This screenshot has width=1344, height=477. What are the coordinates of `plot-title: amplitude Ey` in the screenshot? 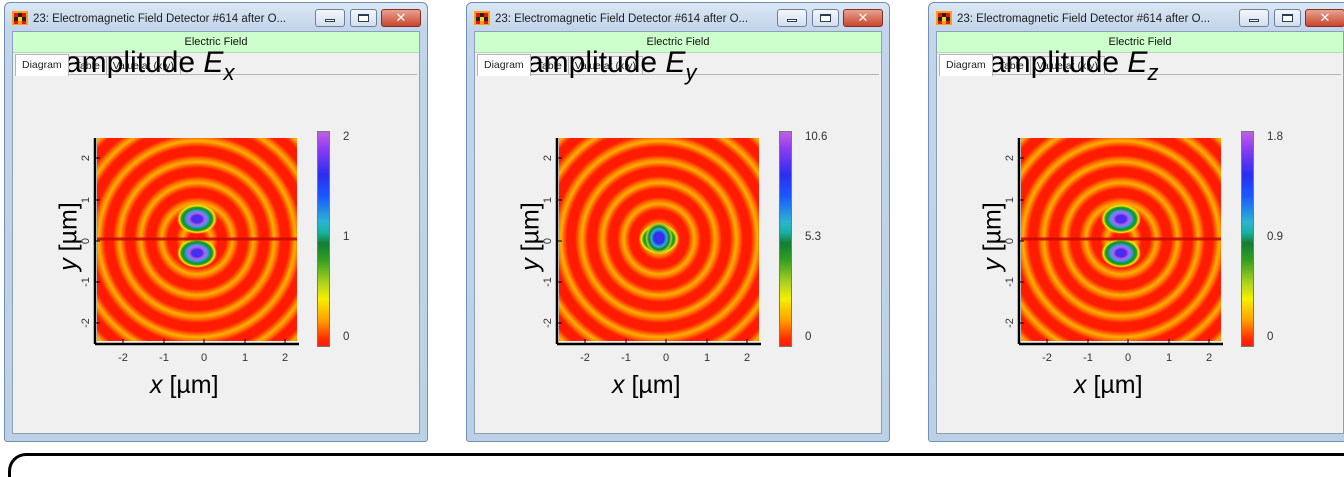 It's located at (612, 65).